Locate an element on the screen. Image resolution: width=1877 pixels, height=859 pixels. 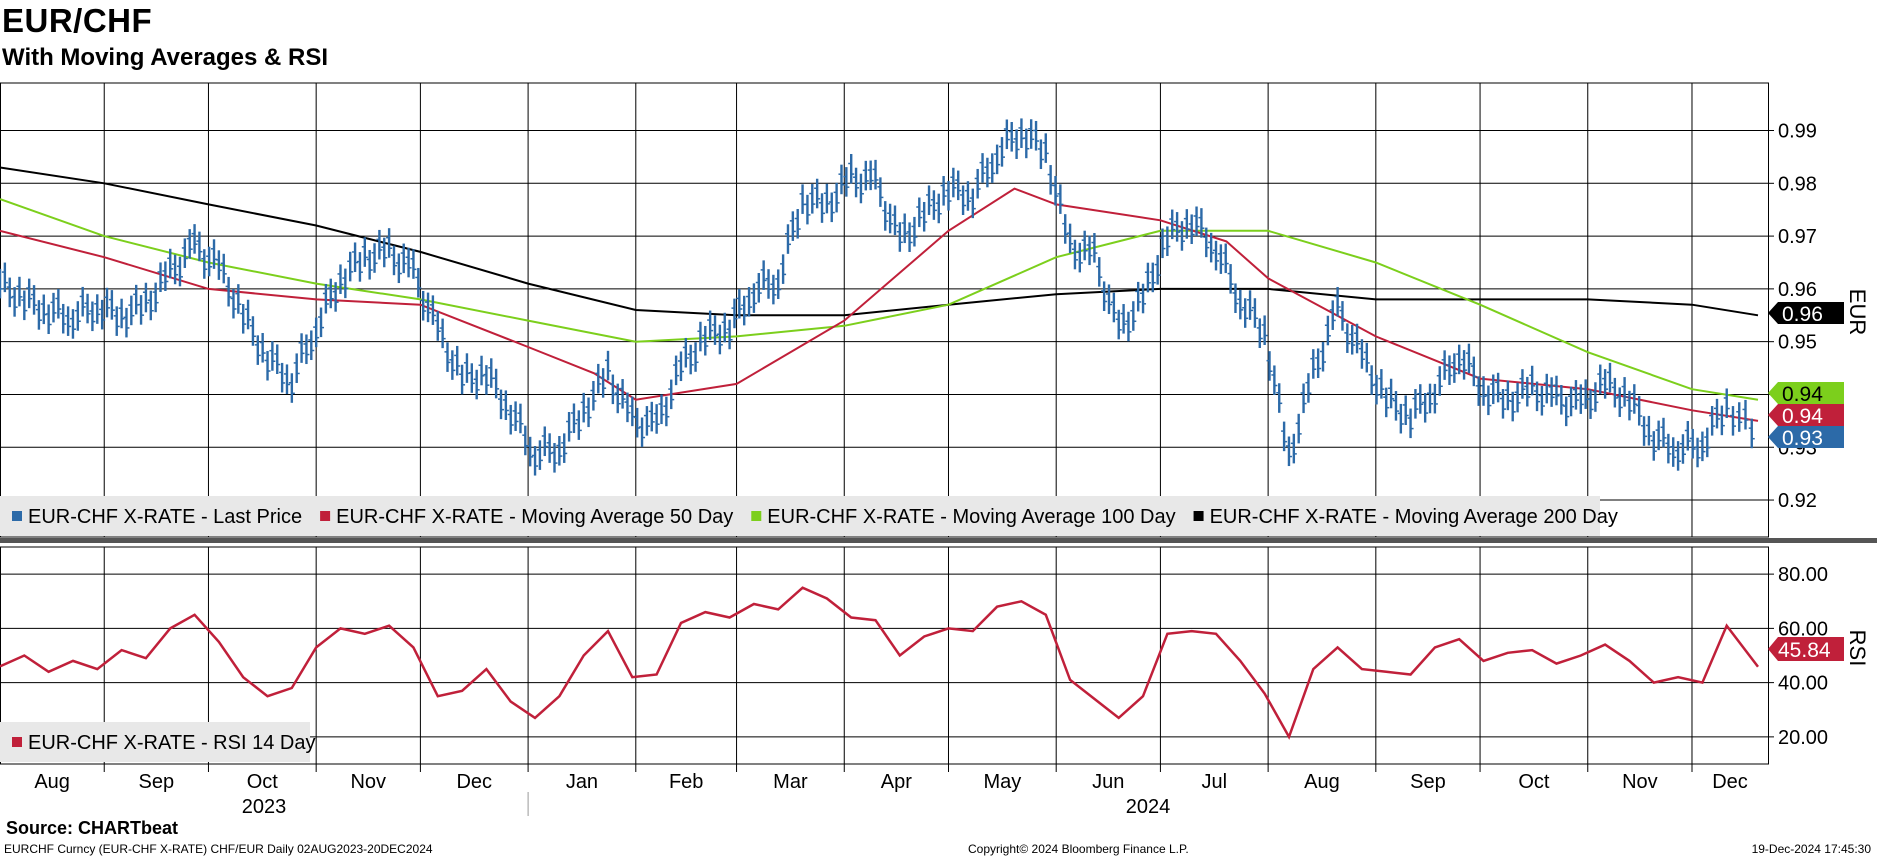
rsi-y-tick-label: 60.00 is located at coordinates (1803, 629).